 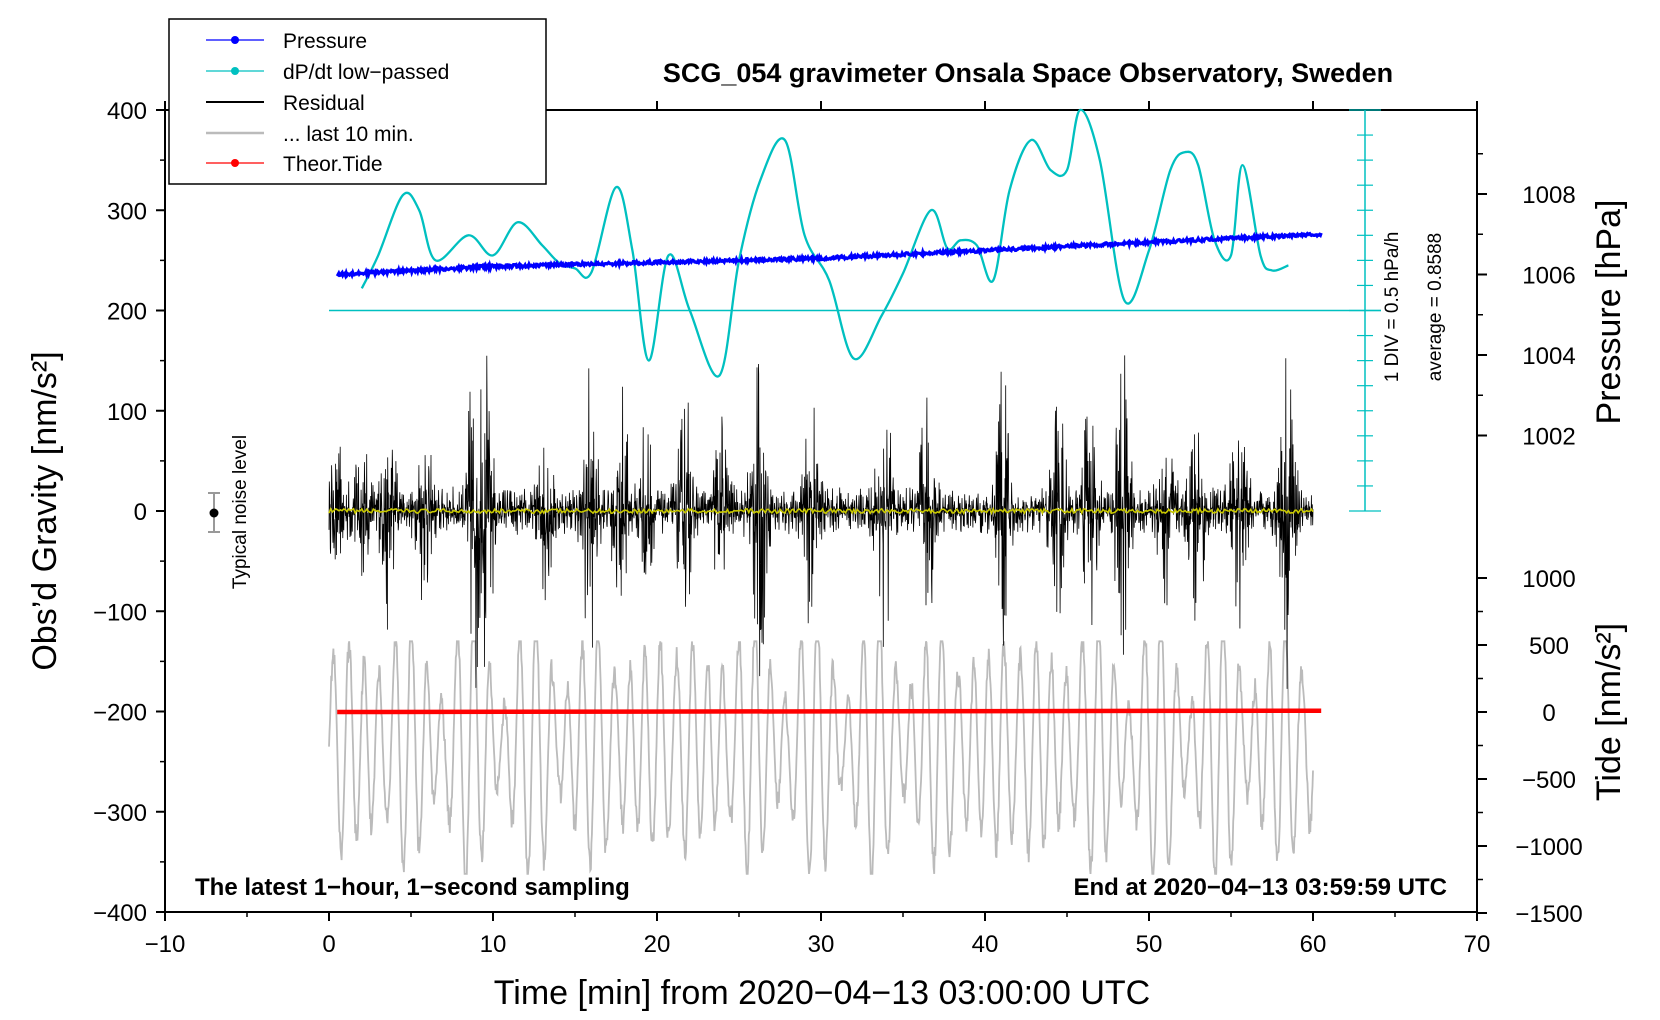 I want to click on legend-entry-residual: Residual, so click(x=285, y=103).